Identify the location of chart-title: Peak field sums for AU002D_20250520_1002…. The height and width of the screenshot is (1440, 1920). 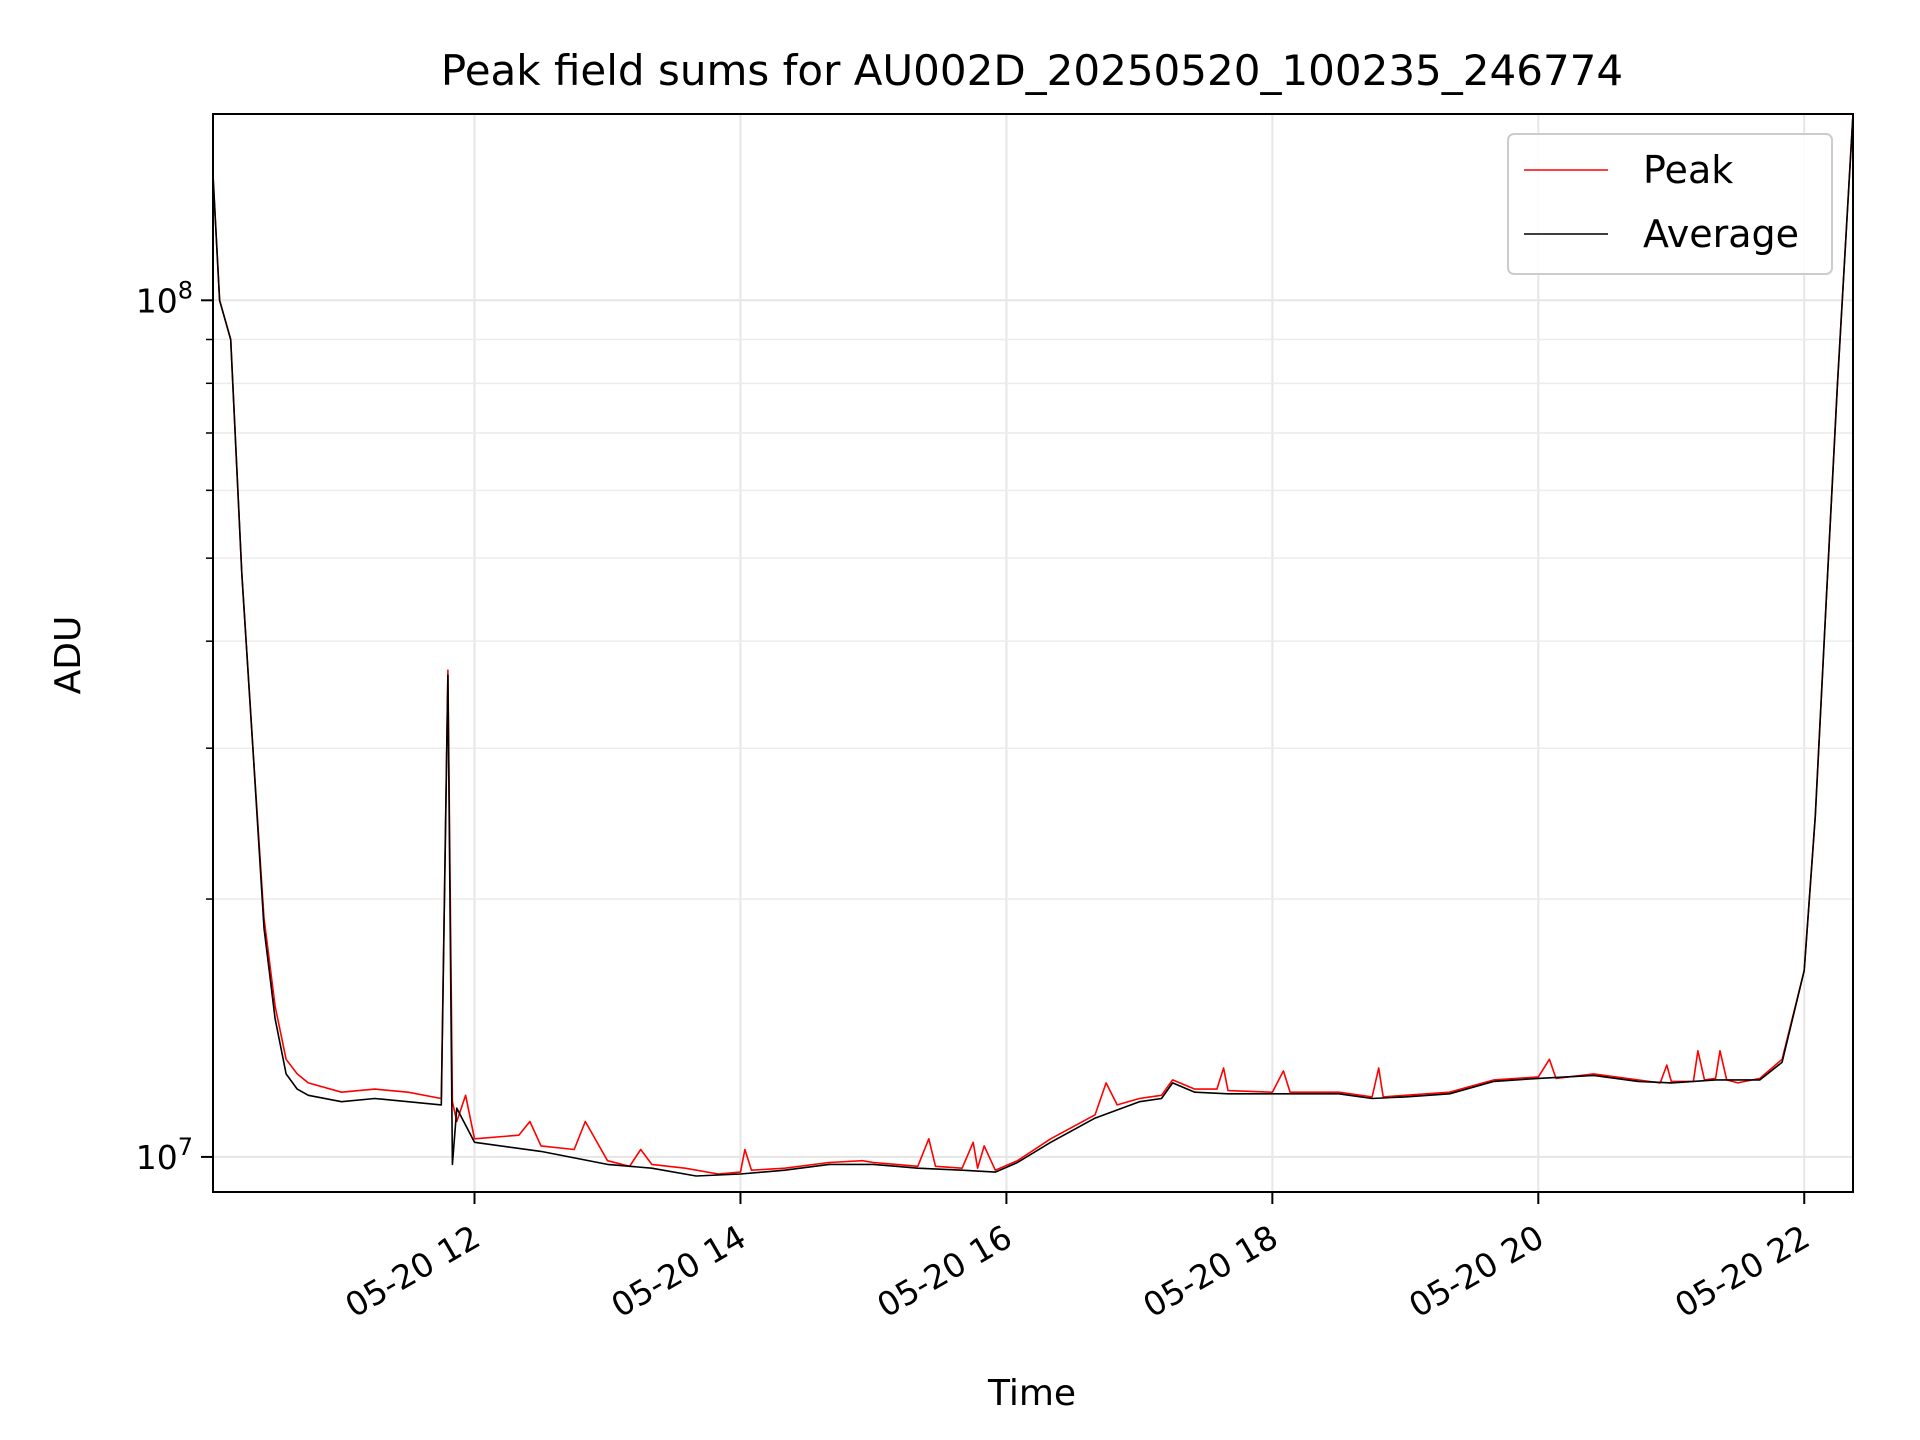
(1032, 70).